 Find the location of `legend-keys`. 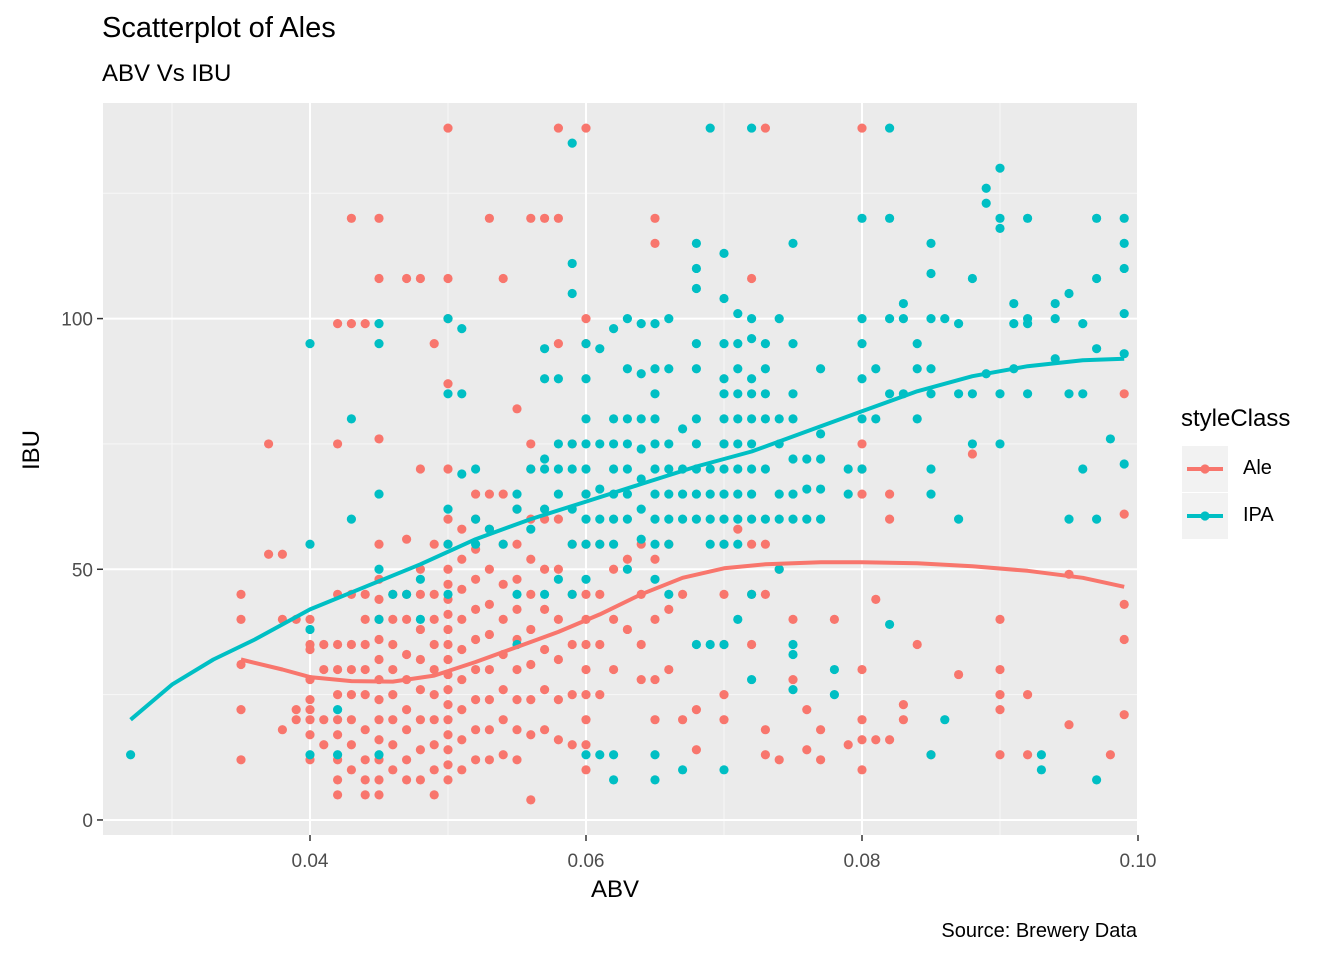

legend-keys is located at coordinates (1205, 492).